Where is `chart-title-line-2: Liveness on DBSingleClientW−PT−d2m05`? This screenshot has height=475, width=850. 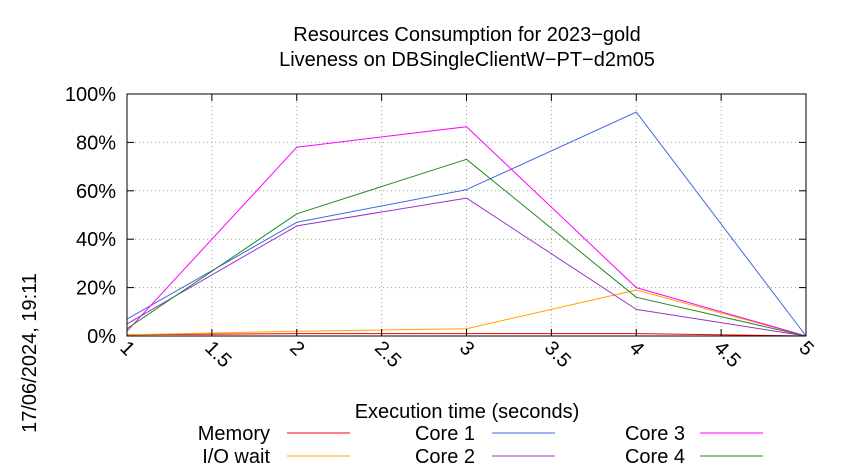
chart-title-line-2: Liveness on DBSingleClientW−PT−d2m05 is located at coordinates (467, 60).